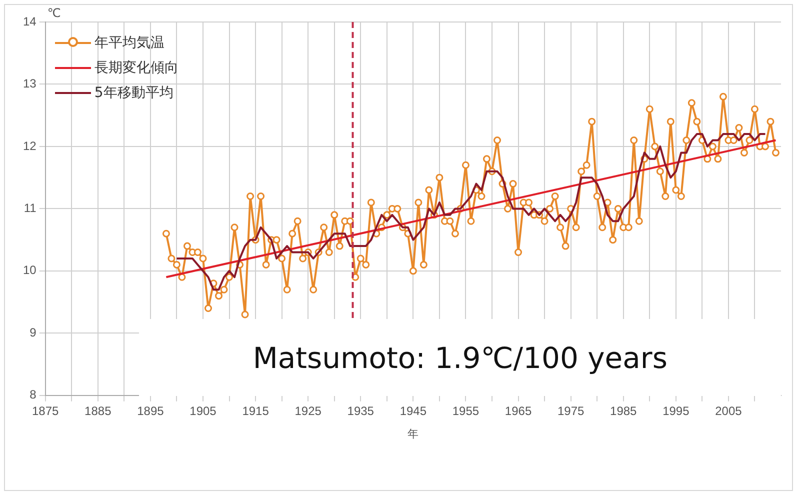 Image resolution: width=799 pixels, height=497 pixels. Describe the element at coordinates (518, 411) in the screenshot. I see `x-tick-label: 1965` at that location.